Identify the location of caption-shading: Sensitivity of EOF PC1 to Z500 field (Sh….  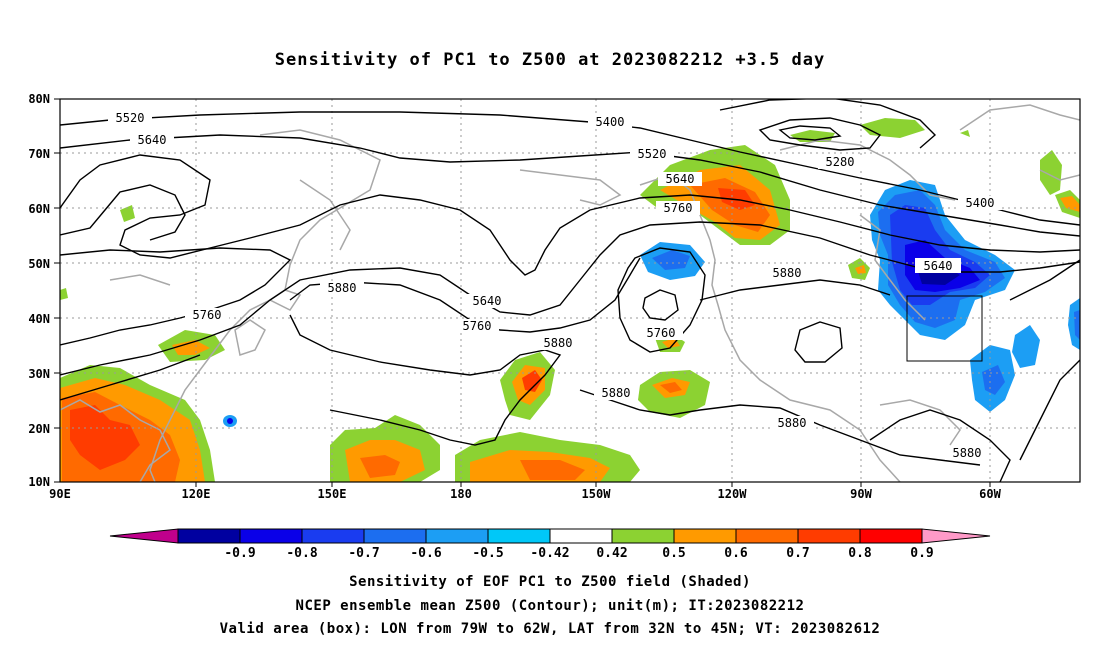
(550, 582).